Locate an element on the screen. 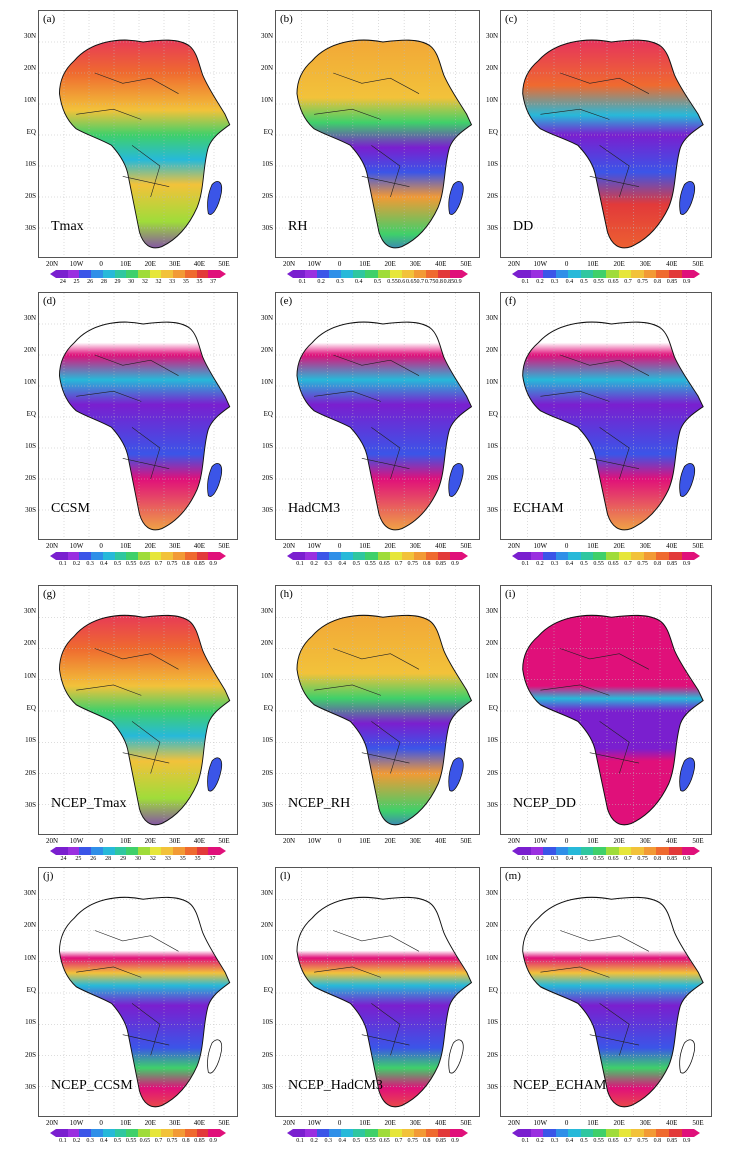  colorbar-tick: 28 is located at coordinates (108, 859).